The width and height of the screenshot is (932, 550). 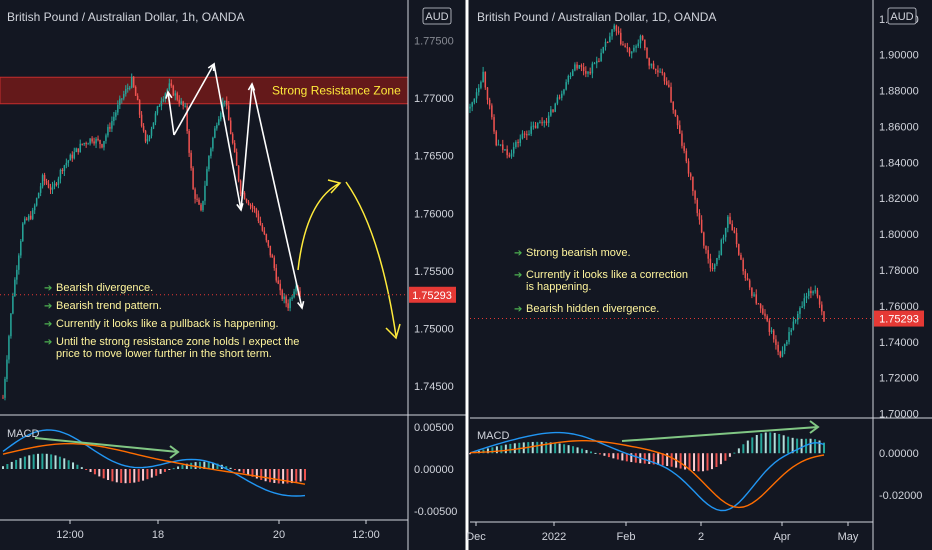 I want to click on right-currency-badge: AUD, so click(x=902, y=16).